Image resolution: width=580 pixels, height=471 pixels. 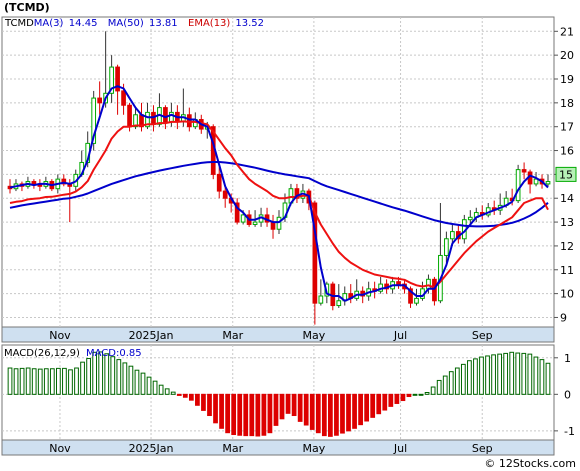 What do you see at coordinates (49, 23) in the screenshot?
I see `legend-entry-label: MA(3)` at bounding box center [49, 23].